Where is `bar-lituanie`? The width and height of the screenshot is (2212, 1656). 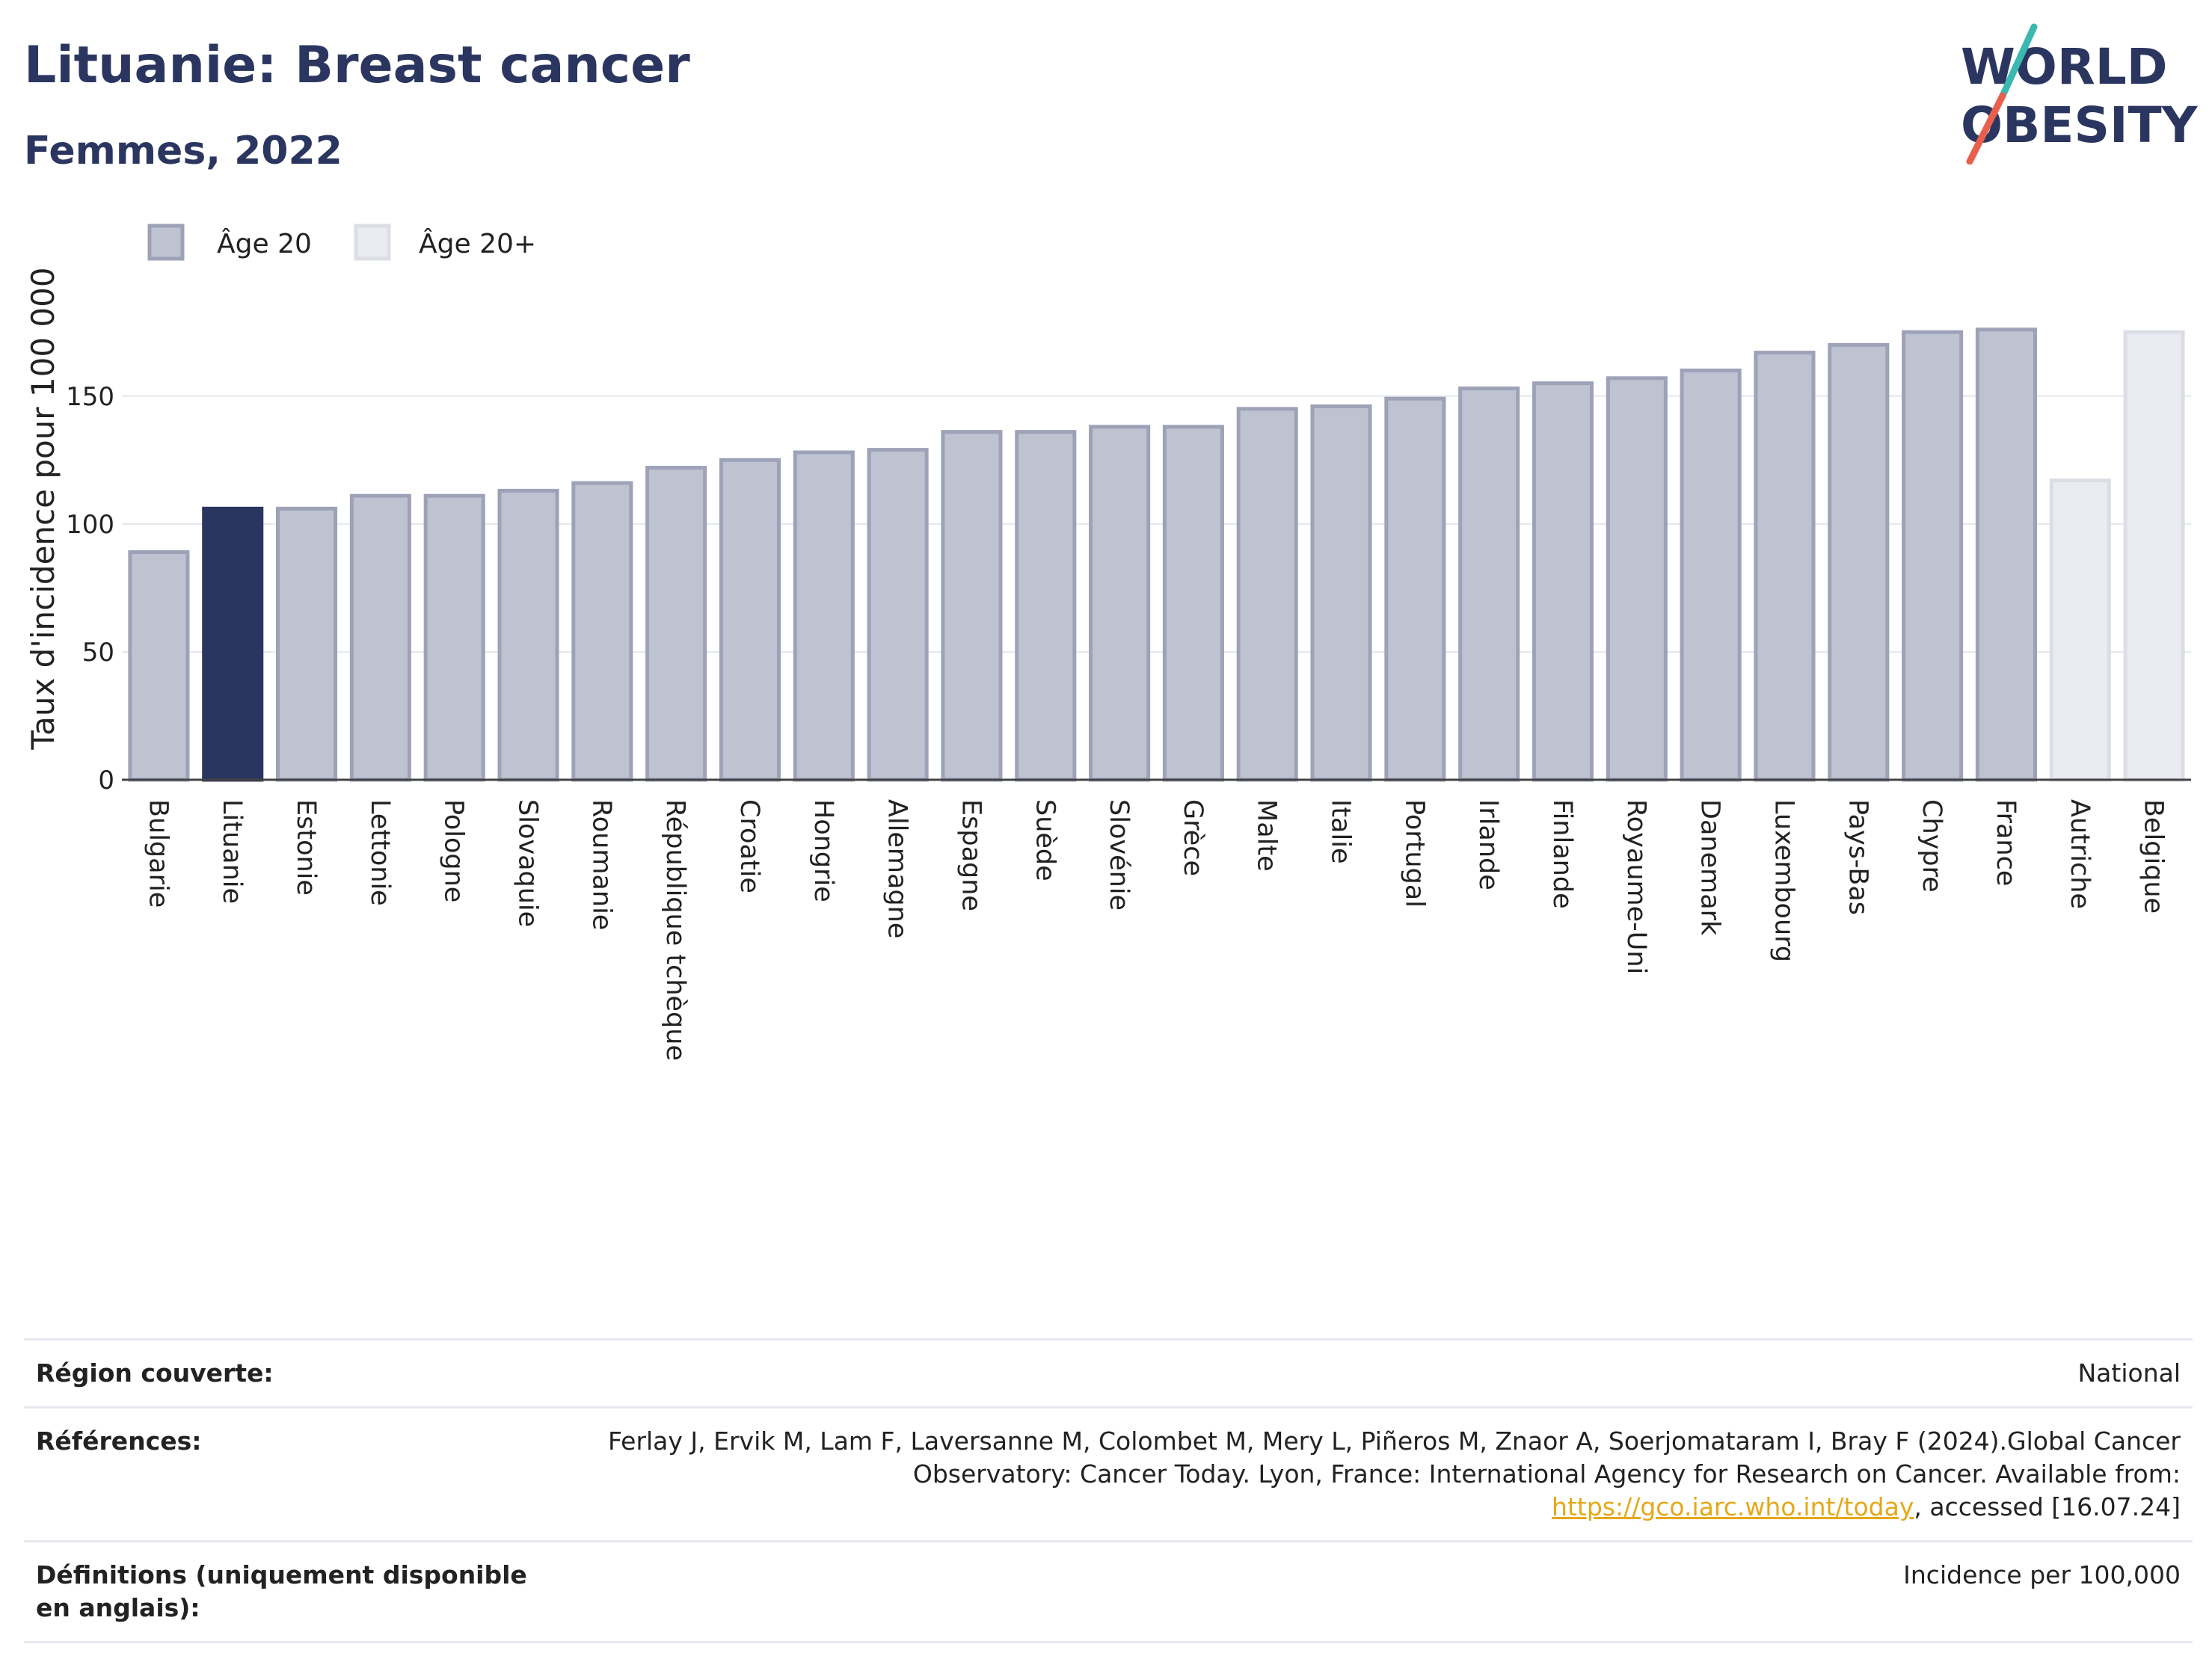 bar-lituanie is located at coordinates (233, 644).